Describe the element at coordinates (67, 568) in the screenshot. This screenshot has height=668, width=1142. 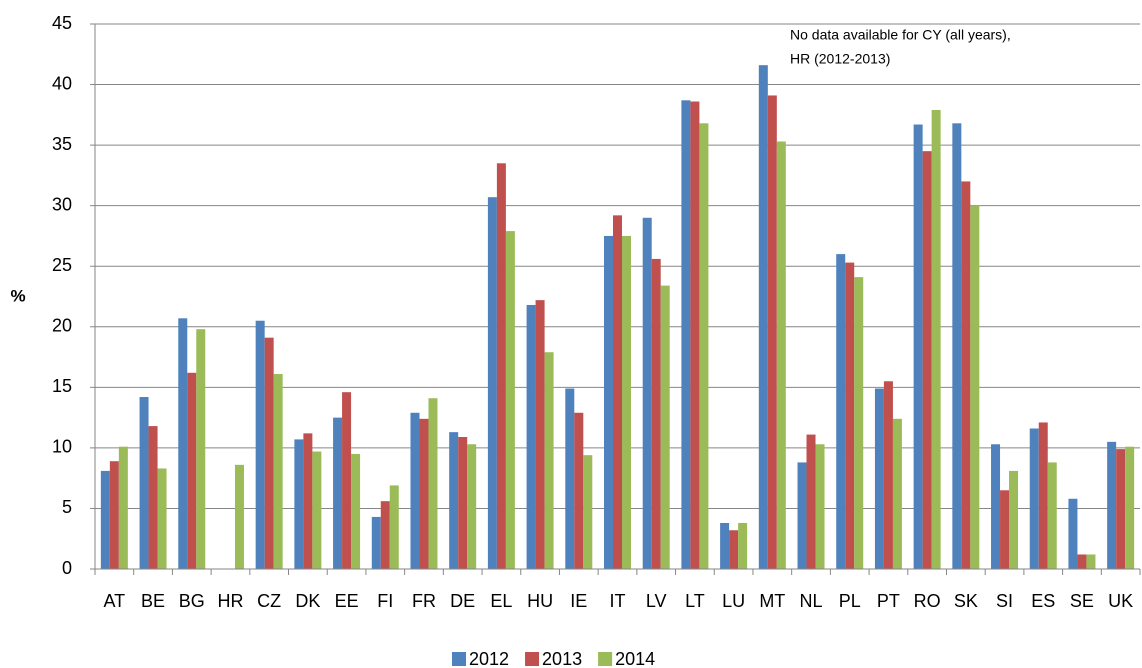
I see `y-tick-label: 0` at that location.